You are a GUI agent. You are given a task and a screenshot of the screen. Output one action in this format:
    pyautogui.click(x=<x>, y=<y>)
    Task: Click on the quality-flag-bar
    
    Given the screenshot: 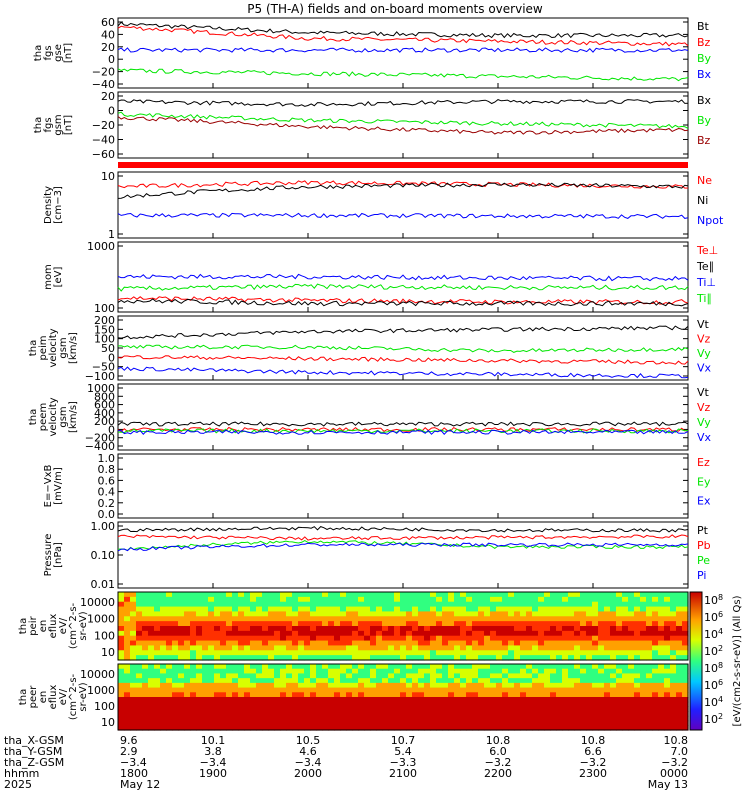 What is the action you would take?
    pyautogui.click(x=403, y=165)
    